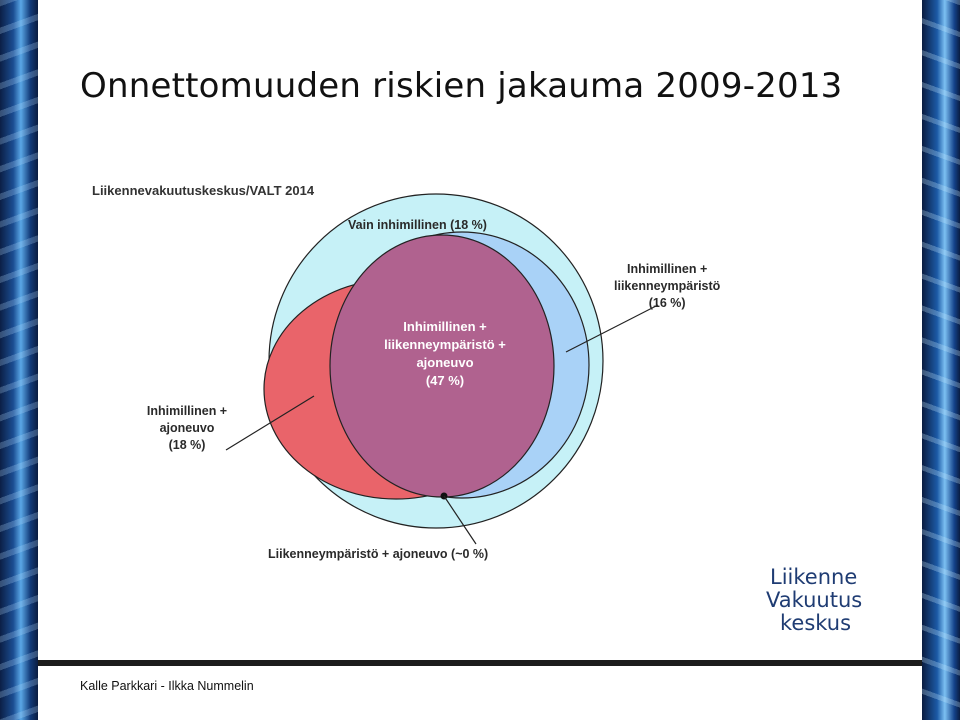 This screenshot has height=720, width=960. I want to click on logo-line: Vakuutus, so click(814, 600).